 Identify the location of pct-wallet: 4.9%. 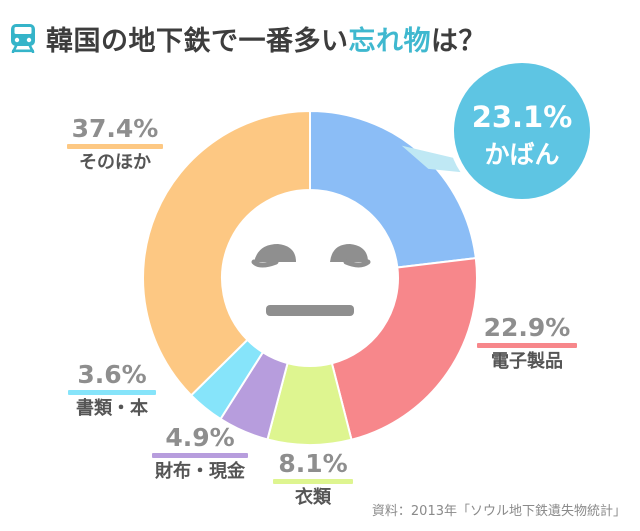
(200, 437).